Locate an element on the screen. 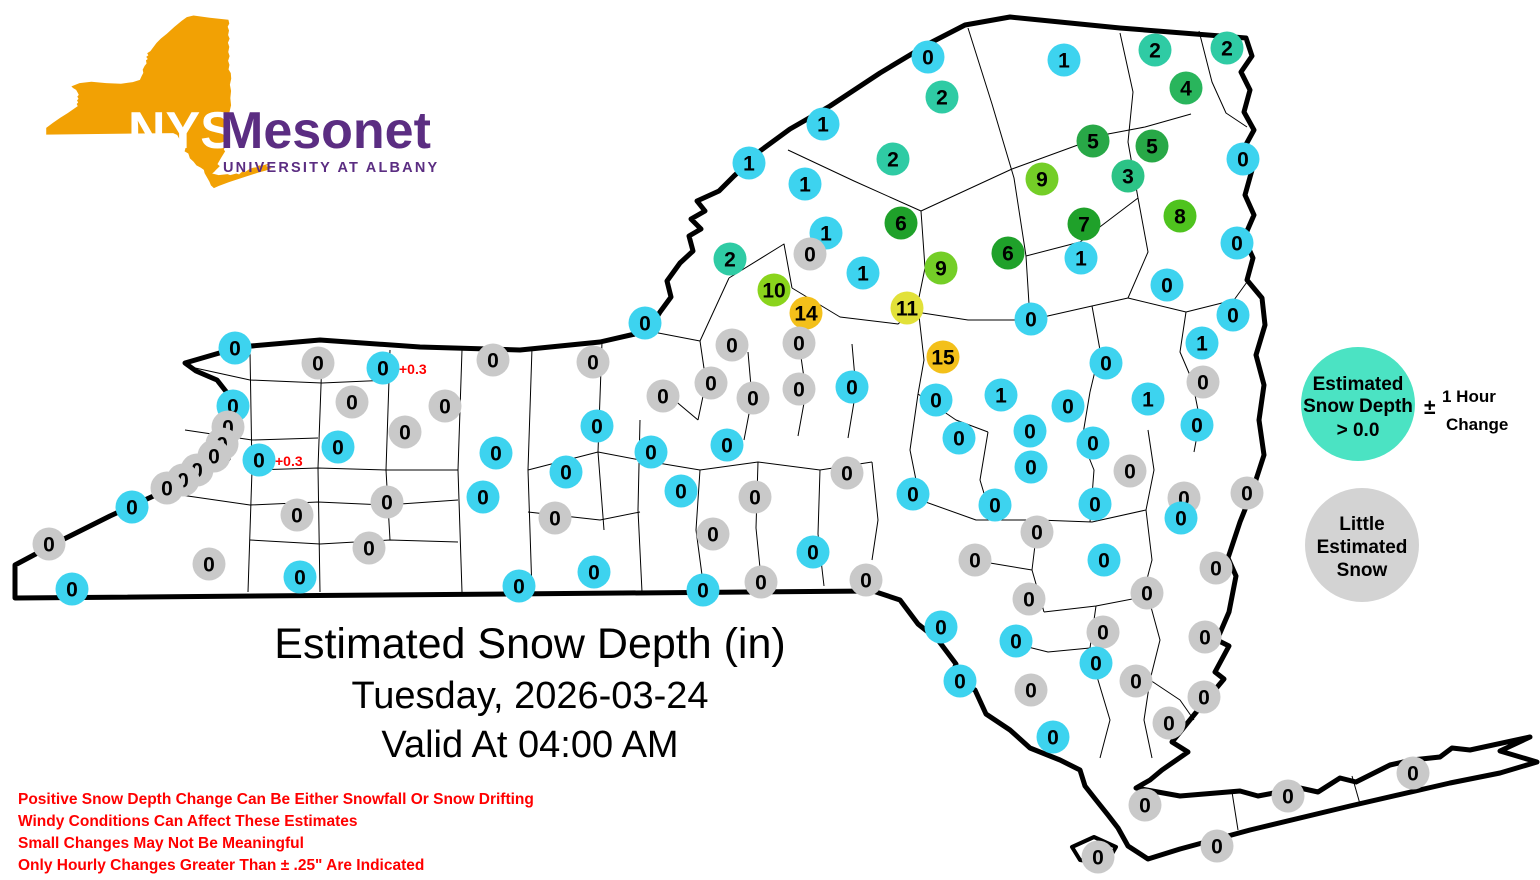 This screenshot has width=1540, height=880. station-point: 9 is located at coordinates (1042, 179).